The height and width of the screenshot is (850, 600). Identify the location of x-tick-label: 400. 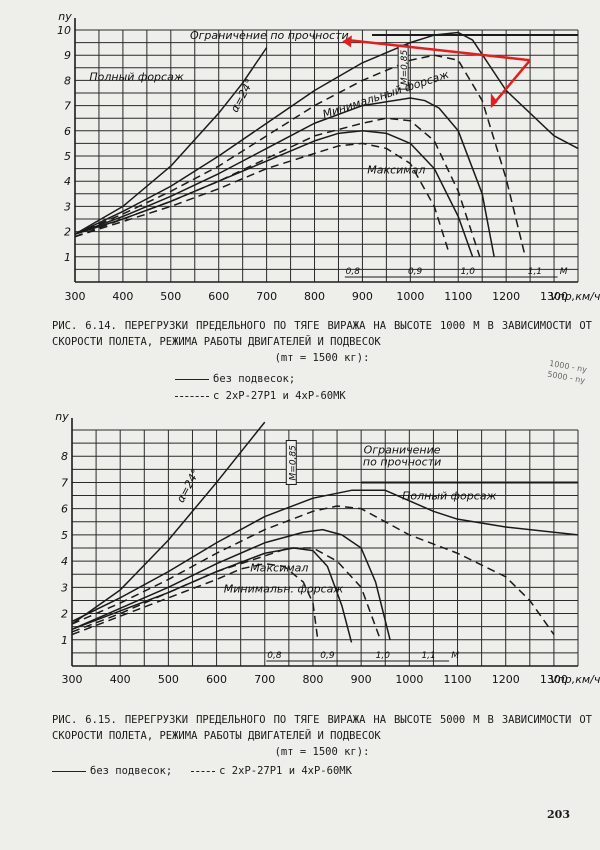
(120, 679).